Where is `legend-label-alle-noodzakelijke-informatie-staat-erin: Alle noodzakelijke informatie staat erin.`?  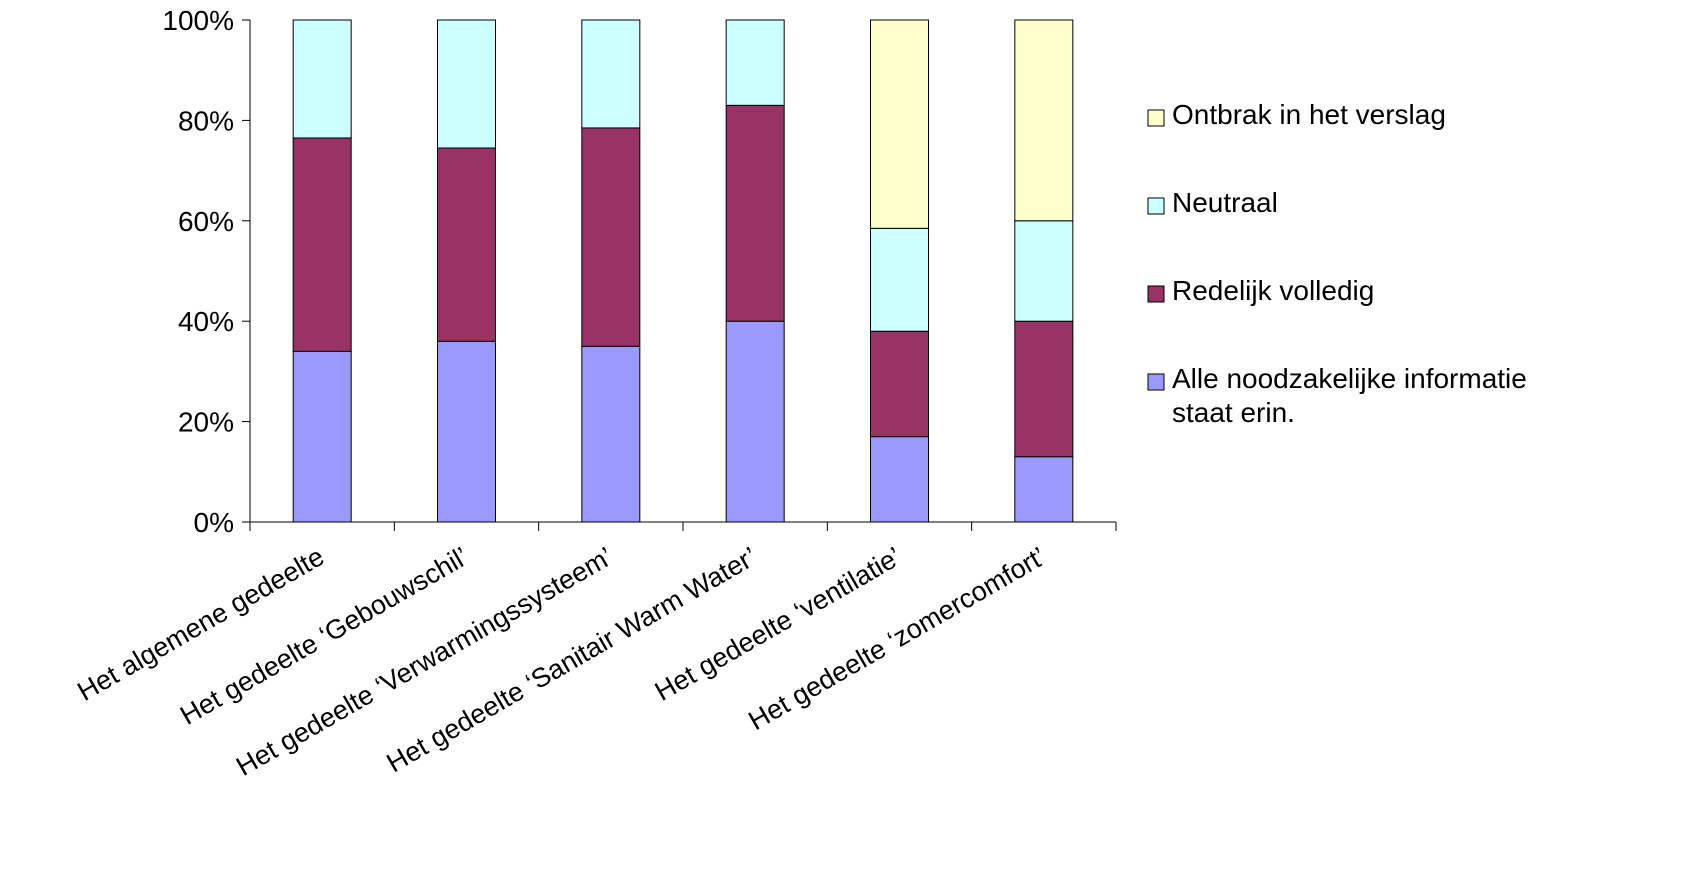
legend-label-alle-noodzakelijke-informatie-staat-erin: Alle noodzakelijke informatie staat erin. is located at coordinates (1349, 395).